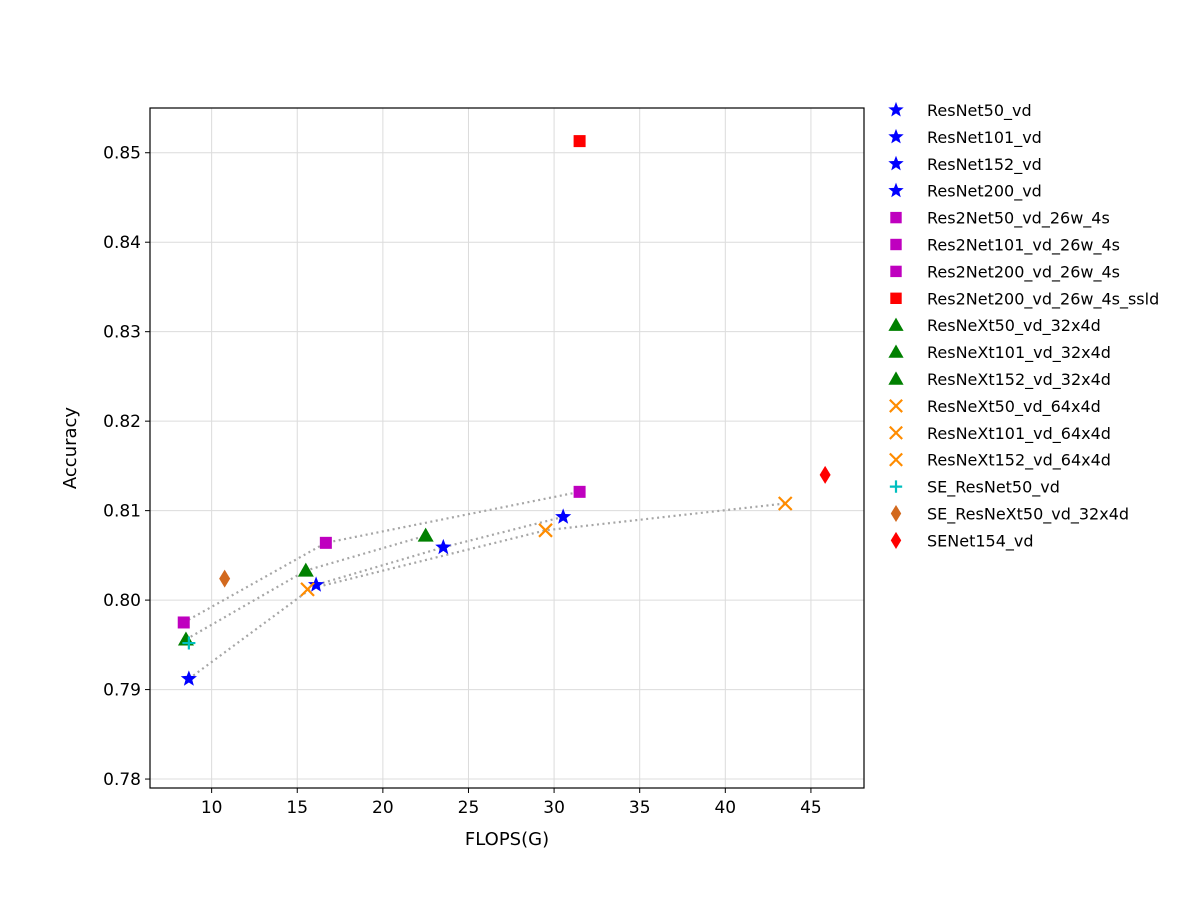  I want to click on legend-label: ResNet50_vd, so click(979, 111).